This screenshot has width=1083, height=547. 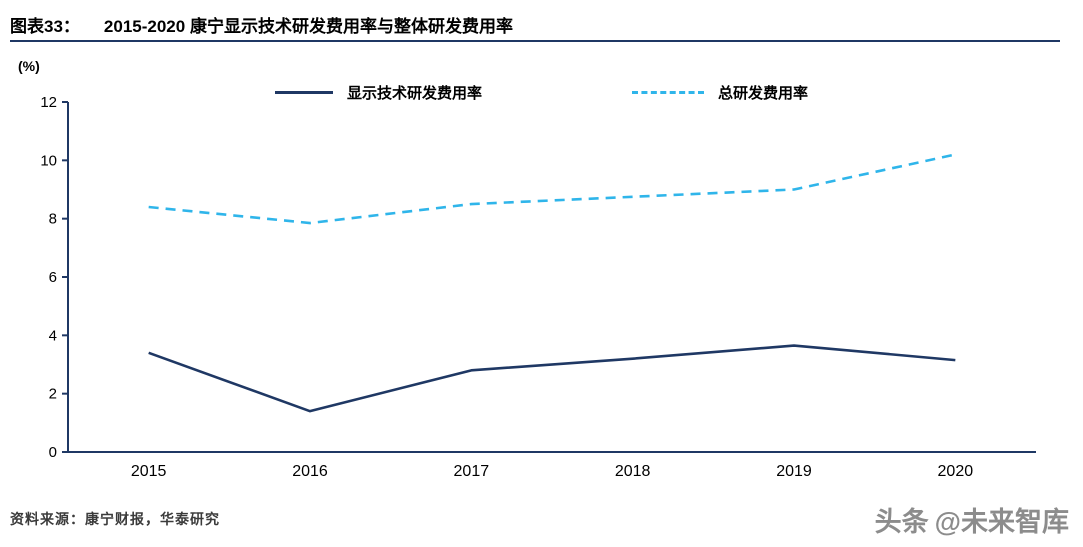 What do you see at coordinates (535, 41) in the screenshot?
I see `header-rule` at bounding box center [535, 41].